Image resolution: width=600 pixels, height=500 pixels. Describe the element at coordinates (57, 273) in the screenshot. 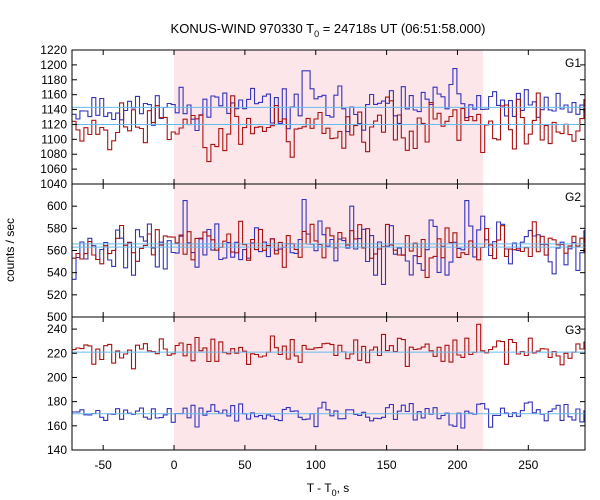

I see `y-tick-label: 540` at that location.